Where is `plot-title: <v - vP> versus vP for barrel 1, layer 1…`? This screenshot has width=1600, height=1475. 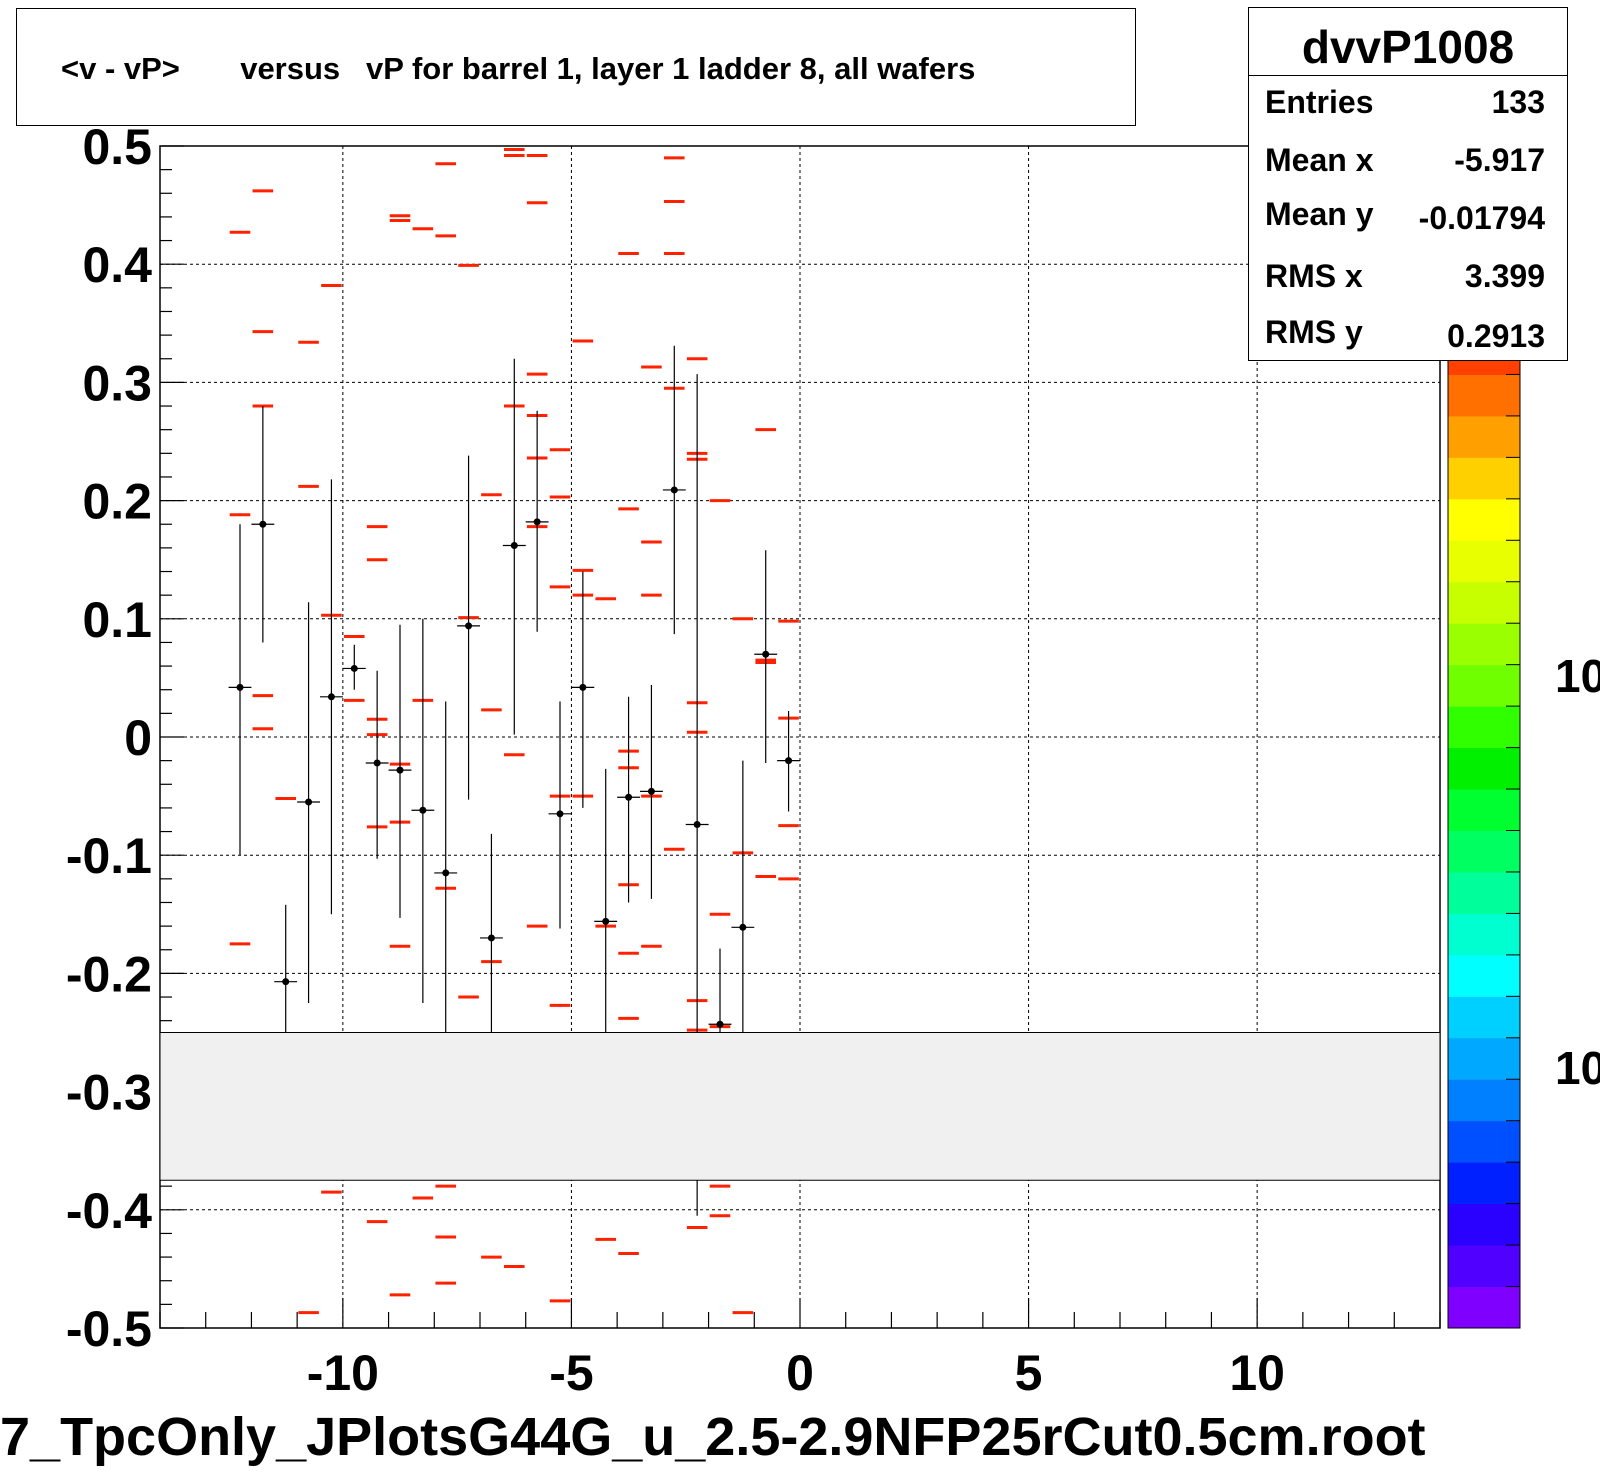 plot-title: <v - vP> versus vP for barrel 1, layer 1… is located at coordinates (518, 68).